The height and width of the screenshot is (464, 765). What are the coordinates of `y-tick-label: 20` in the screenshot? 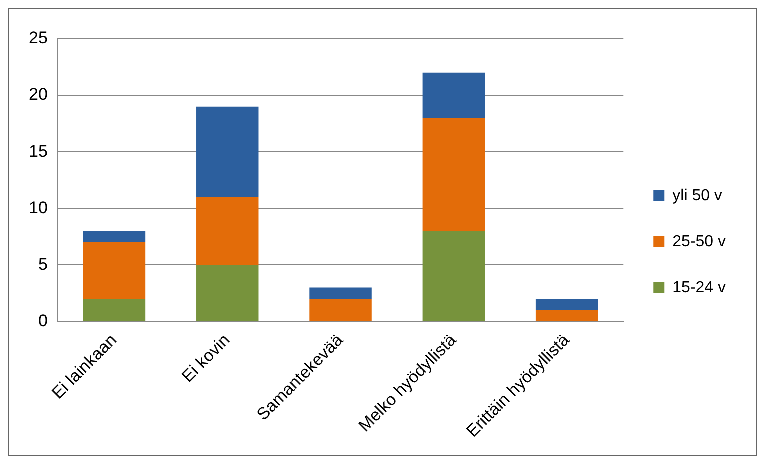 It's located at (38, 94).